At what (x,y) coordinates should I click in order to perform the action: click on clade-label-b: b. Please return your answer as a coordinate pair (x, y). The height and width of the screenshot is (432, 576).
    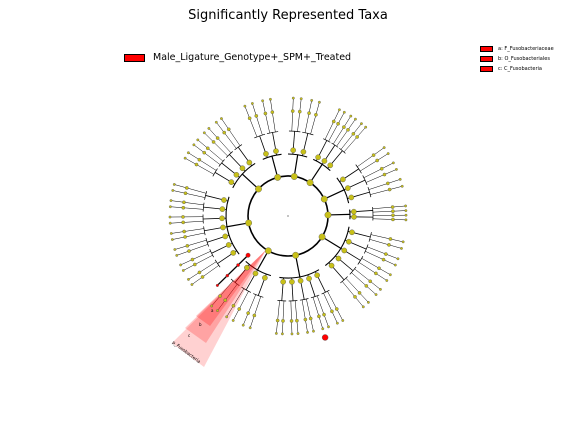
    Looking at the image, I should click on (200, 324).